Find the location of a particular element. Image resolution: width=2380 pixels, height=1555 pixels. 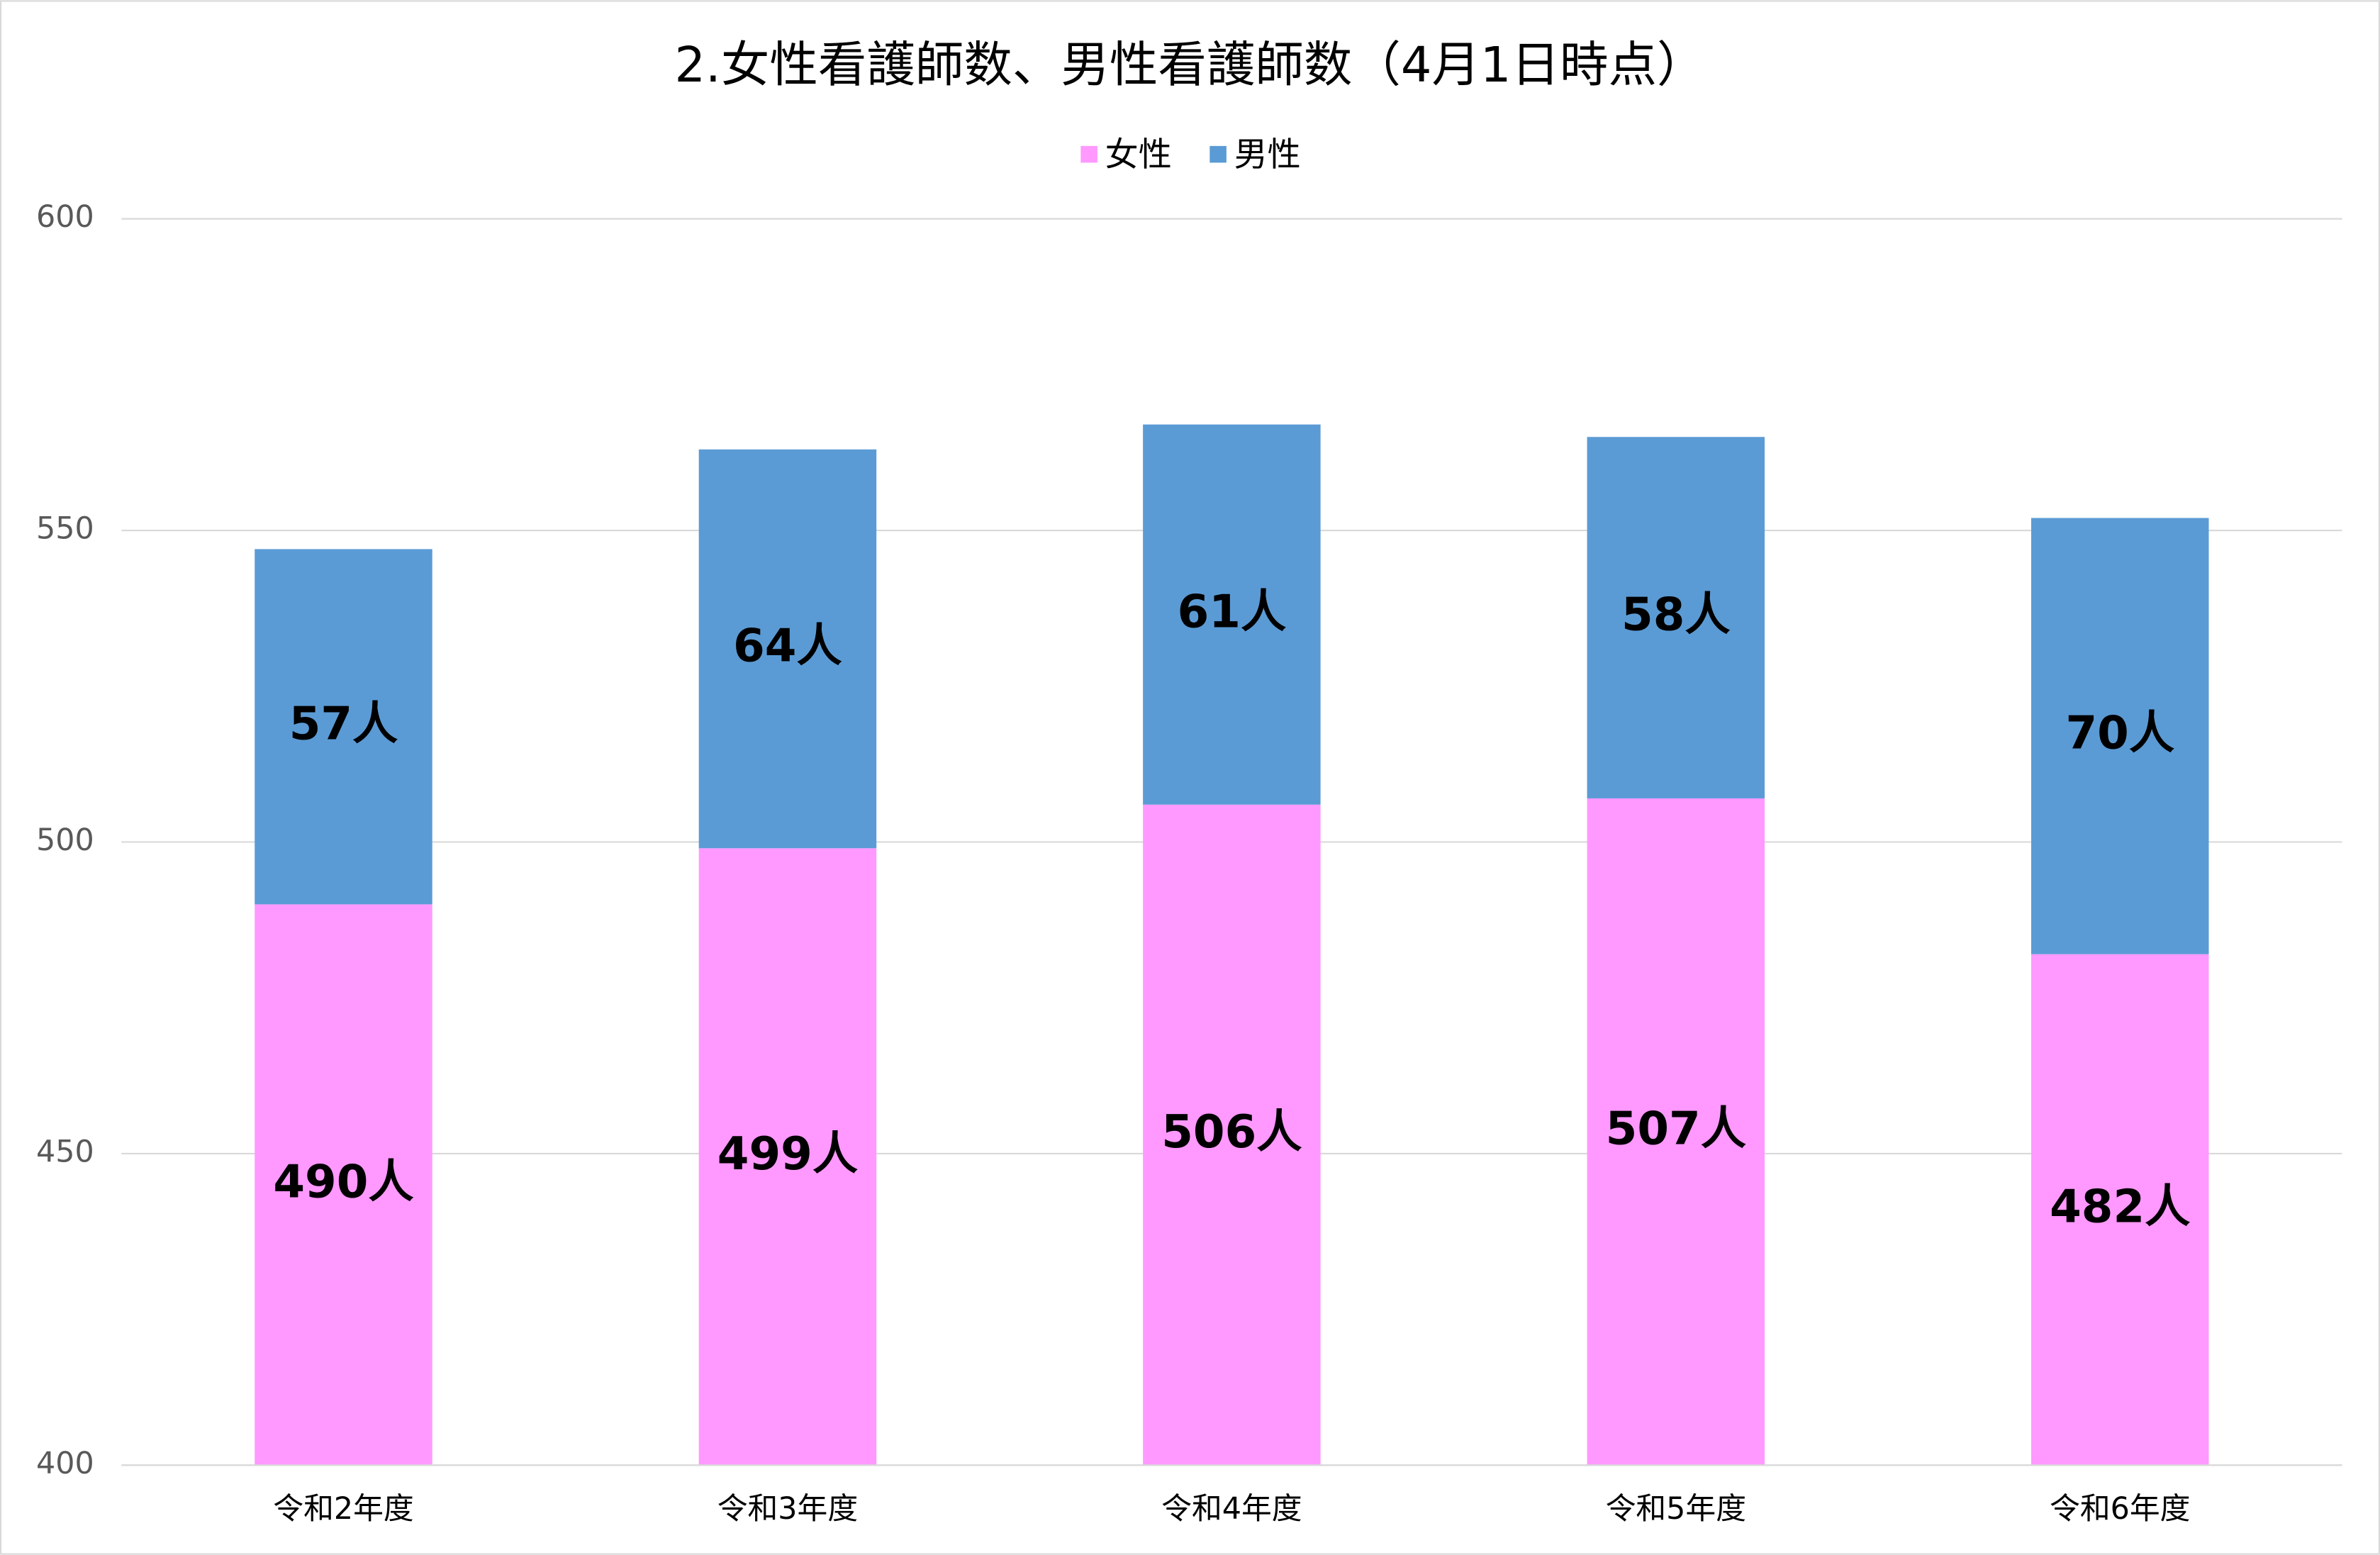

x-tick-label: 令和4年度 is located at coordinates (1231, 1509).